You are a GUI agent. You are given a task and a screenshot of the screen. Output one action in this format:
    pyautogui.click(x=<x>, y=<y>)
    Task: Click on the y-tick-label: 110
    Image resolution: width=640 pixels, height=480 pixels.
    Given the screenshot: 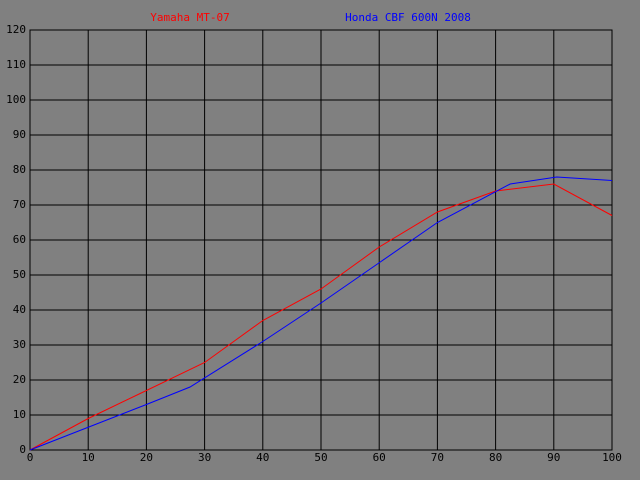 What is the action you would take?
    pyautogui.click(x=16, y=64)
    